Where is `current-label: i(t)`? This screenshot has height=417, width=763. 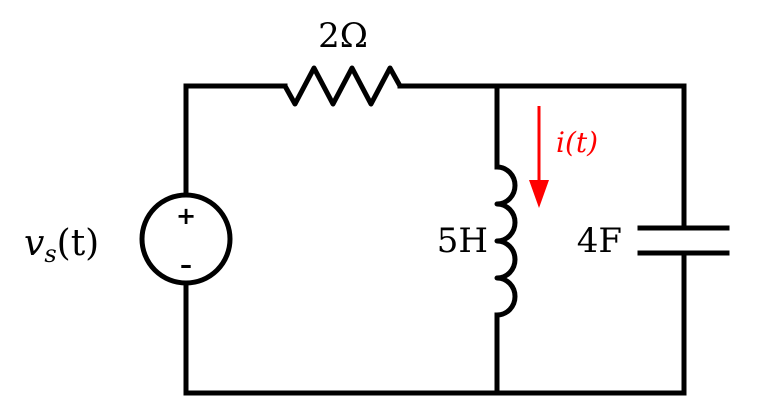 current-label: i(t) is located at coordinates (577, 142).